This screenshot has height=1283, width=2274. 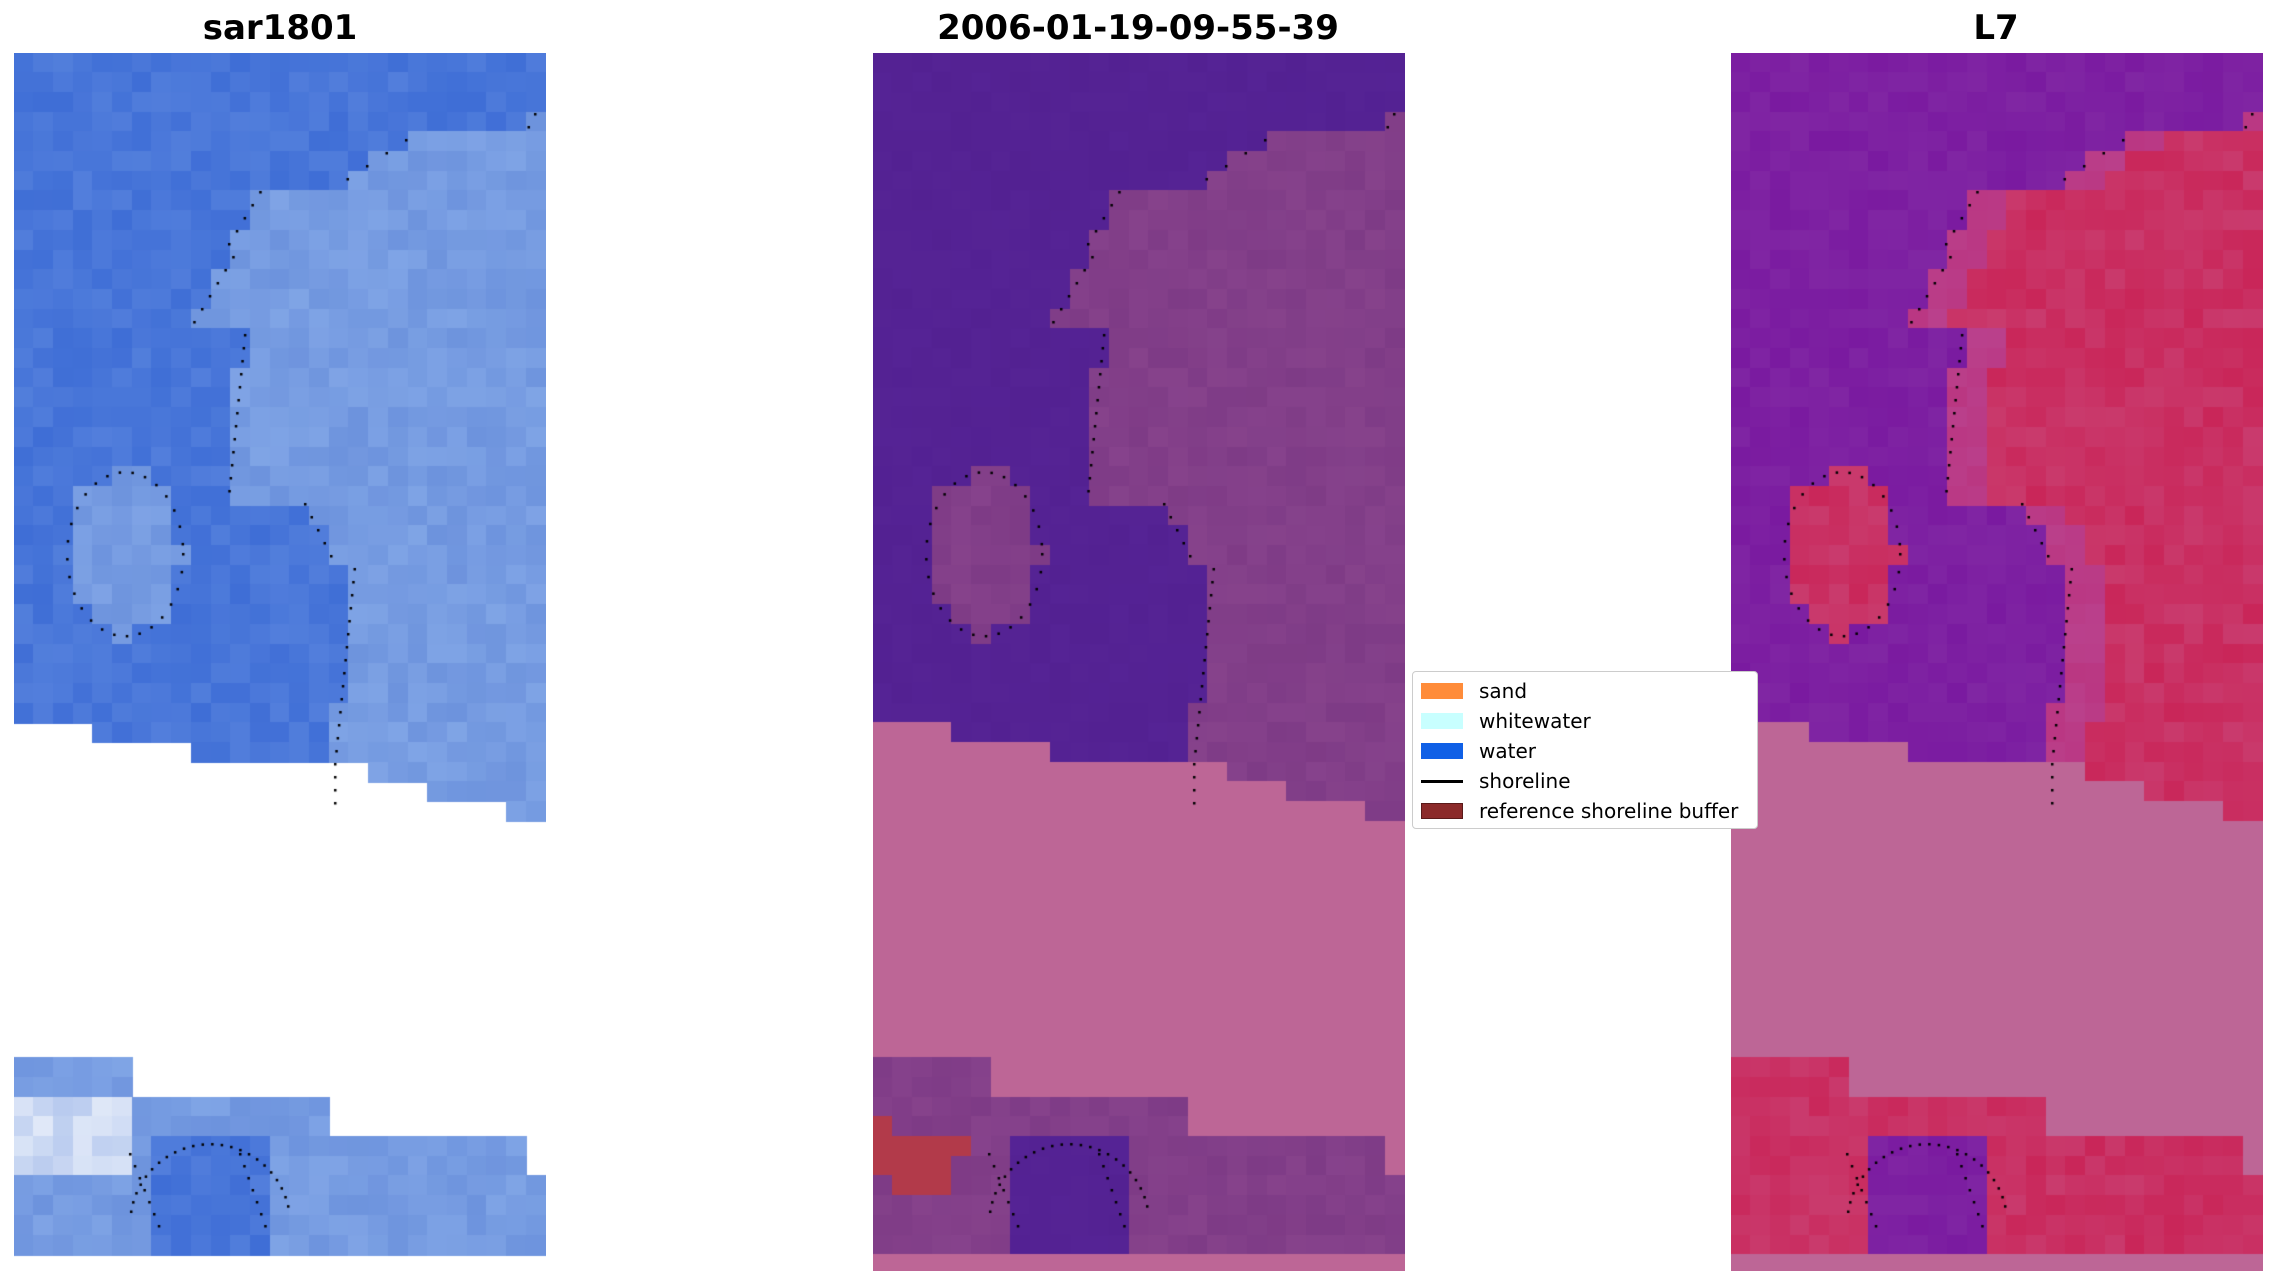 I want to click on legend-swatch-whitewater, so click(x=1442, y=721).